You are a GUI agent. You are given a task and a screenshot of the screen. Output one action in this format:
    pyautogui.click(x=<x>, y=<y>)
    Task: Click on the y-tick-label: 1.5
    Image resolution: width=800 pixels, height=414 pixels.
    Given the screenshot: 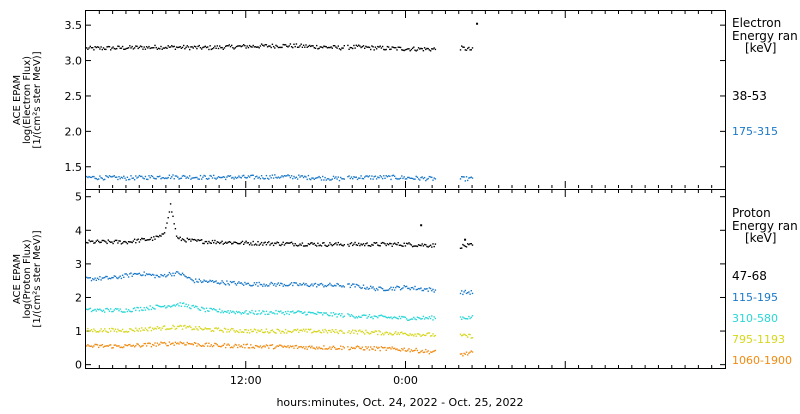 What is the action you would take?
    pyautogui.click(x=74, y=167)
    